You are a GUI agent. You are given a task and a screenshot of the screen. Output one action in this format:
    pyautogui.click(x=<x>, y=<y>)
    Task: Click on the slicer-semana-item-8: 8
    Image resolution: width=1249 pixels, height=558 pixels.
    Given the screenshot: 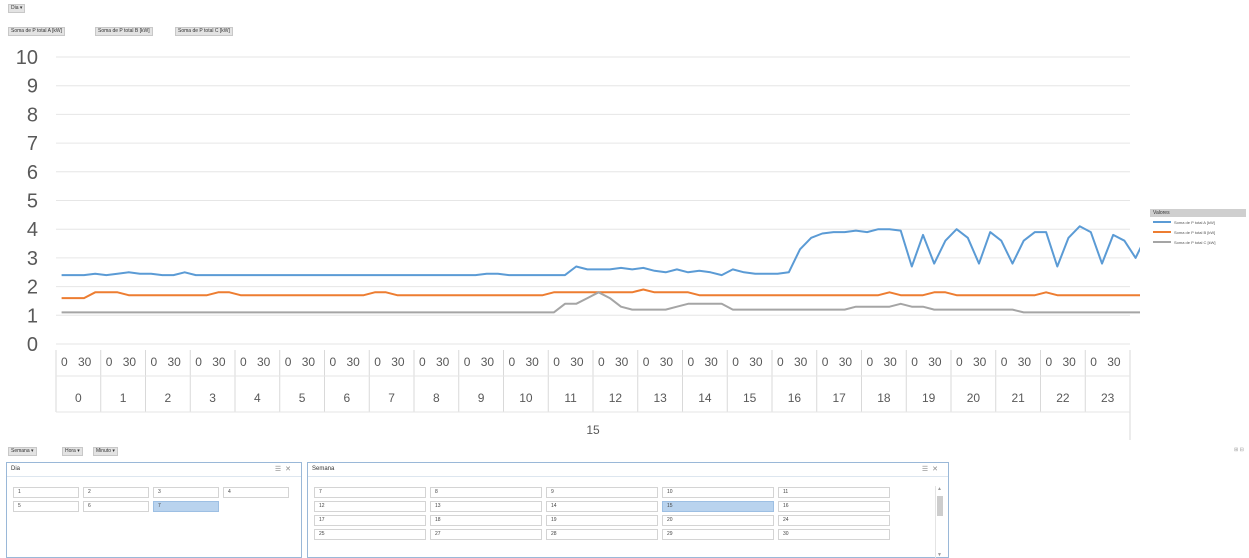 What is the action you would take?
    pyautogui.click(x=486, y=492)
    